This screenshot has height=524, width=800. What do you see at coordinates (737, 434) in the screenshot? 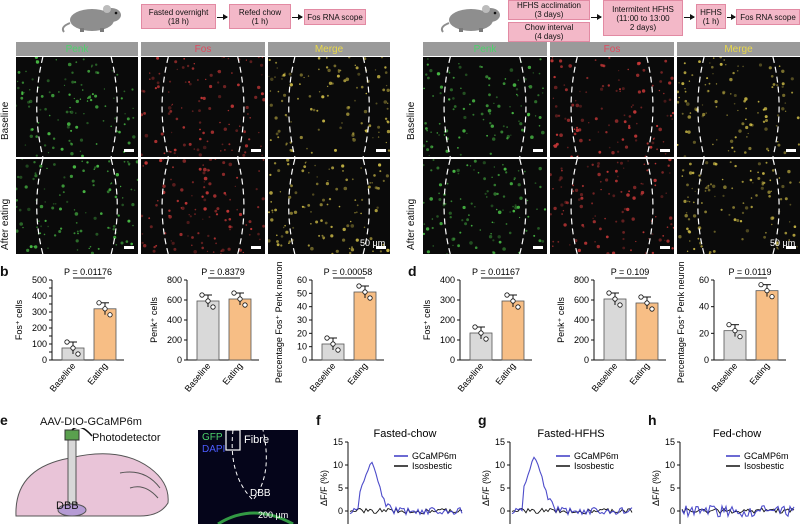
I see `chart-title: Fed-chow` at bounding box center [737, 434].